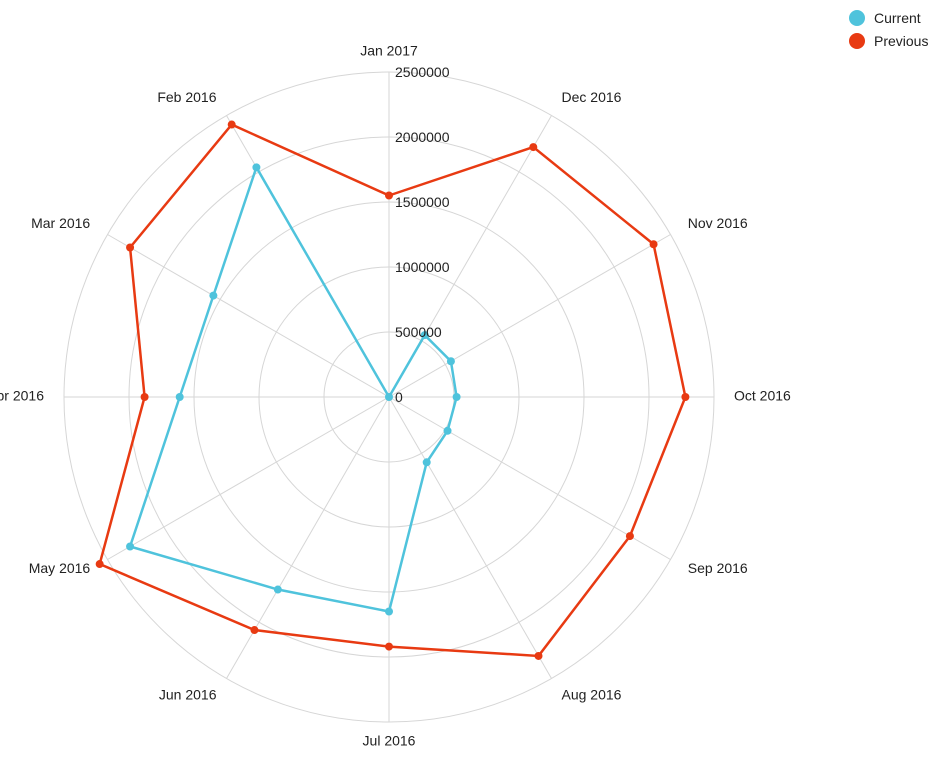 The height and width of the screenshot is (762, 934). Describe the element at coordinates (422, 137) in the screenshot. I see `radial-tick-label: 2000000` at that location.